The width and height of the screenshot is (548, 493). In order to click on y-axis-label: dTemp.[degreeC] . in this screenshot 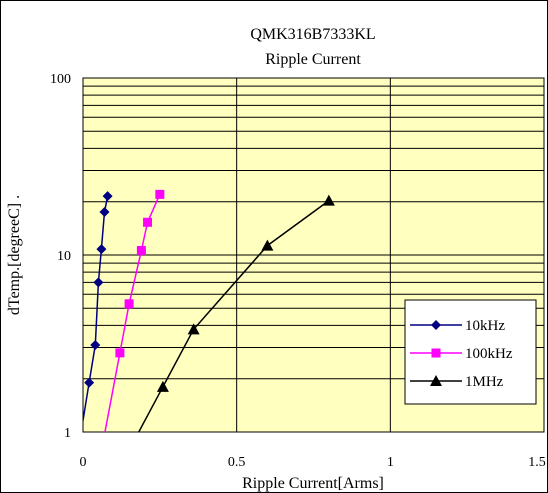, I will do `click(14, 255)`.